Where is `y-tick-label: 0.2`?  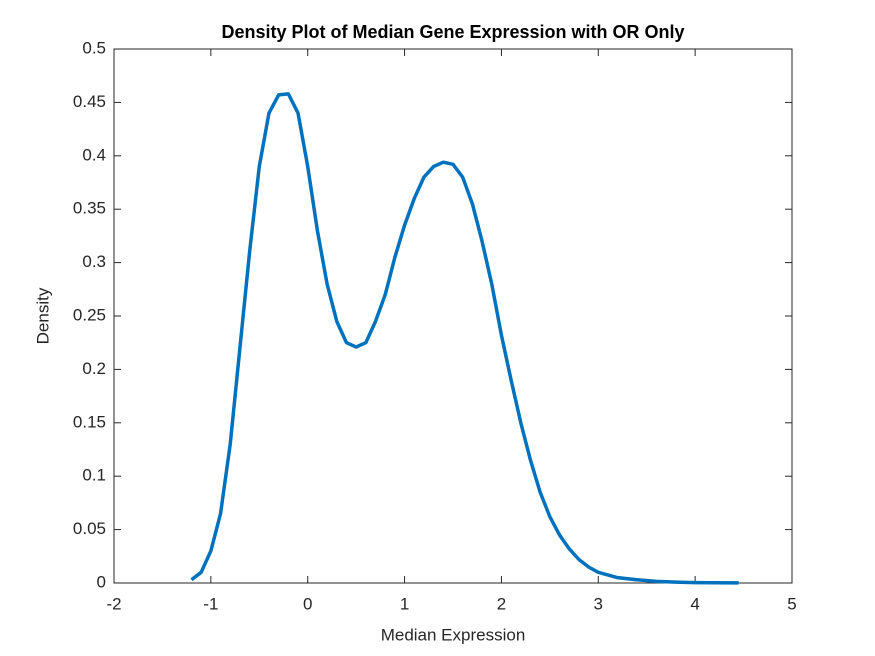
y-tick-label: 0.2 is located at coordinates (94, 368).